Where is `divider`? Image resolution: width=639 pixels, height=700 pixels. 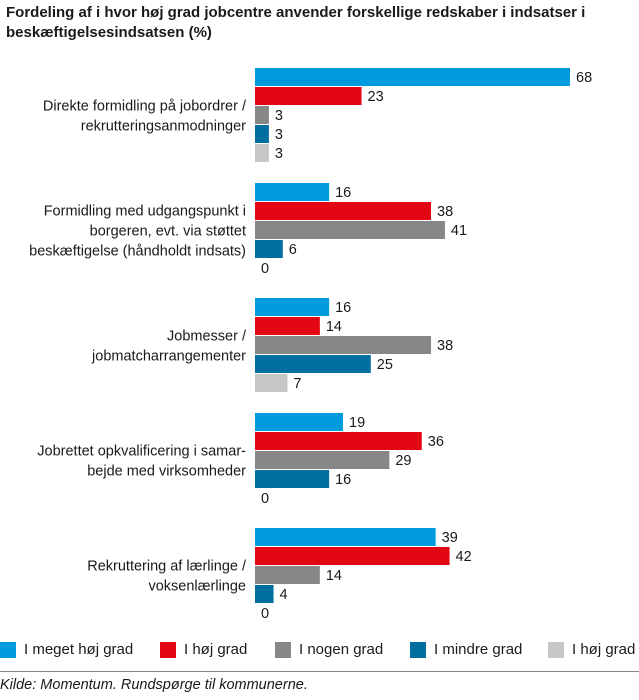
divider is located at coordinates (319, 671).